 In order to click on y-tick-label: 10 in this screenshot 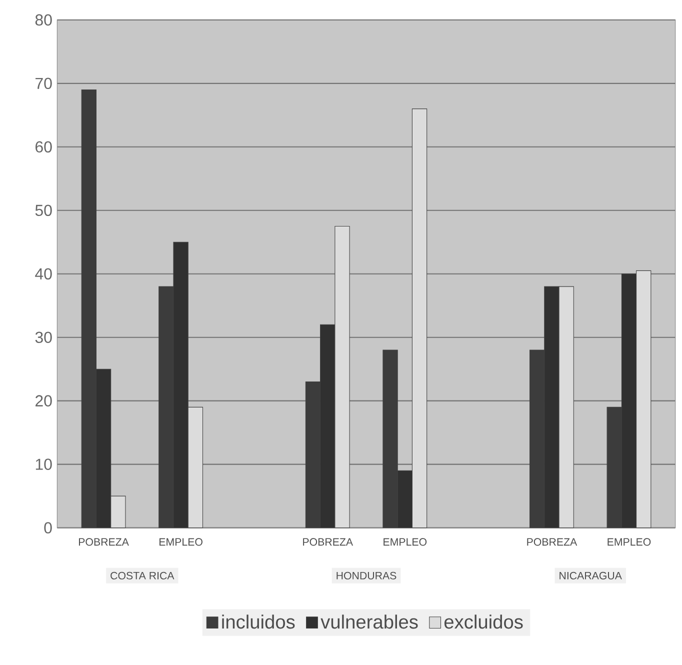, I will do `click(44, 464)`.